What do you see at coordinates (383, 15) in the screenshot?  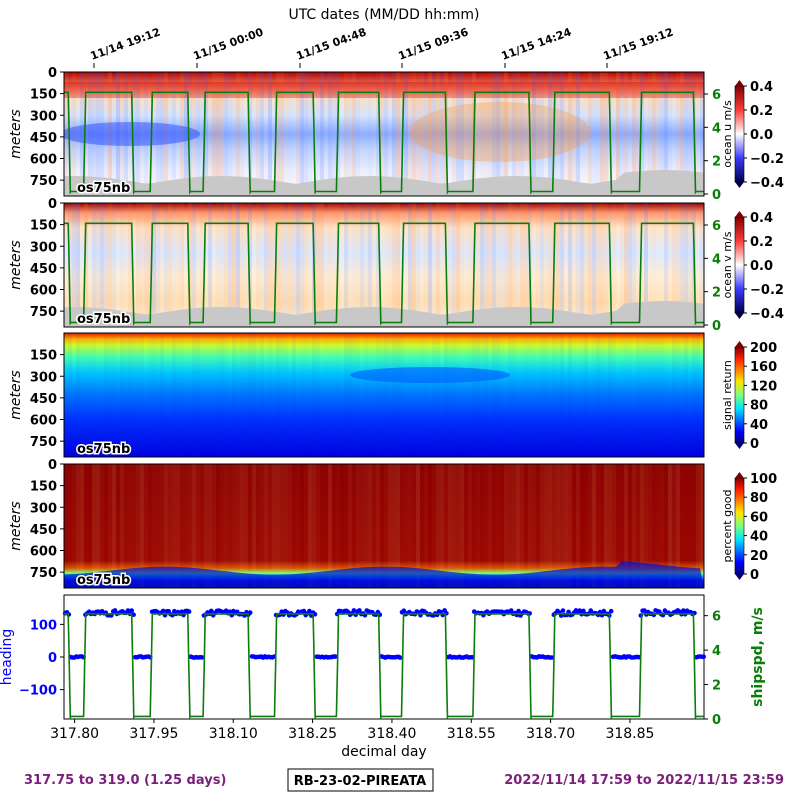 I see `top-axis-title: UTC dates (MM/DD hh:mm)` at bounding box center [383, 15].